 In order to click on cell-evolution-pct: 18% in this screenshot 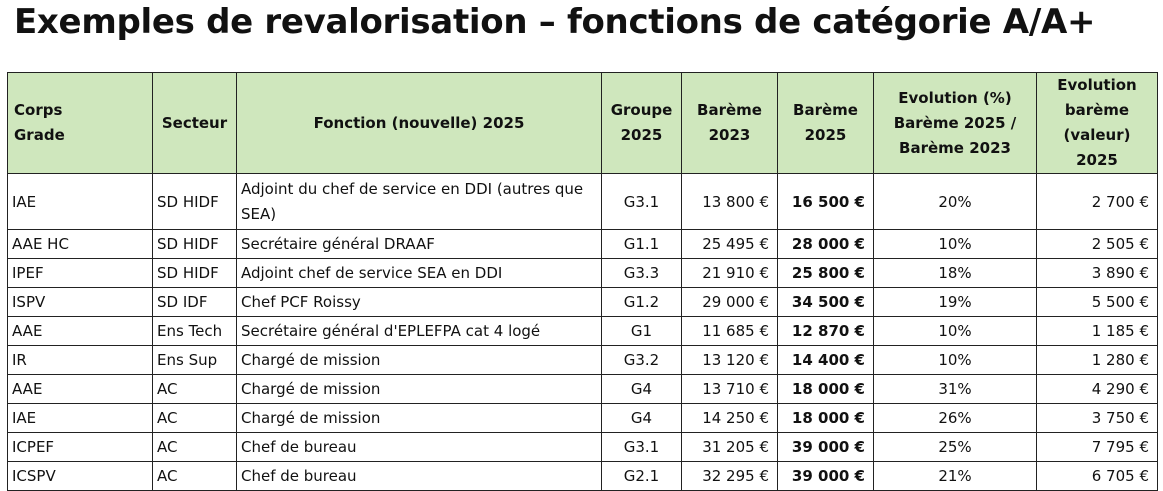, I will do `click(955, 273)`.